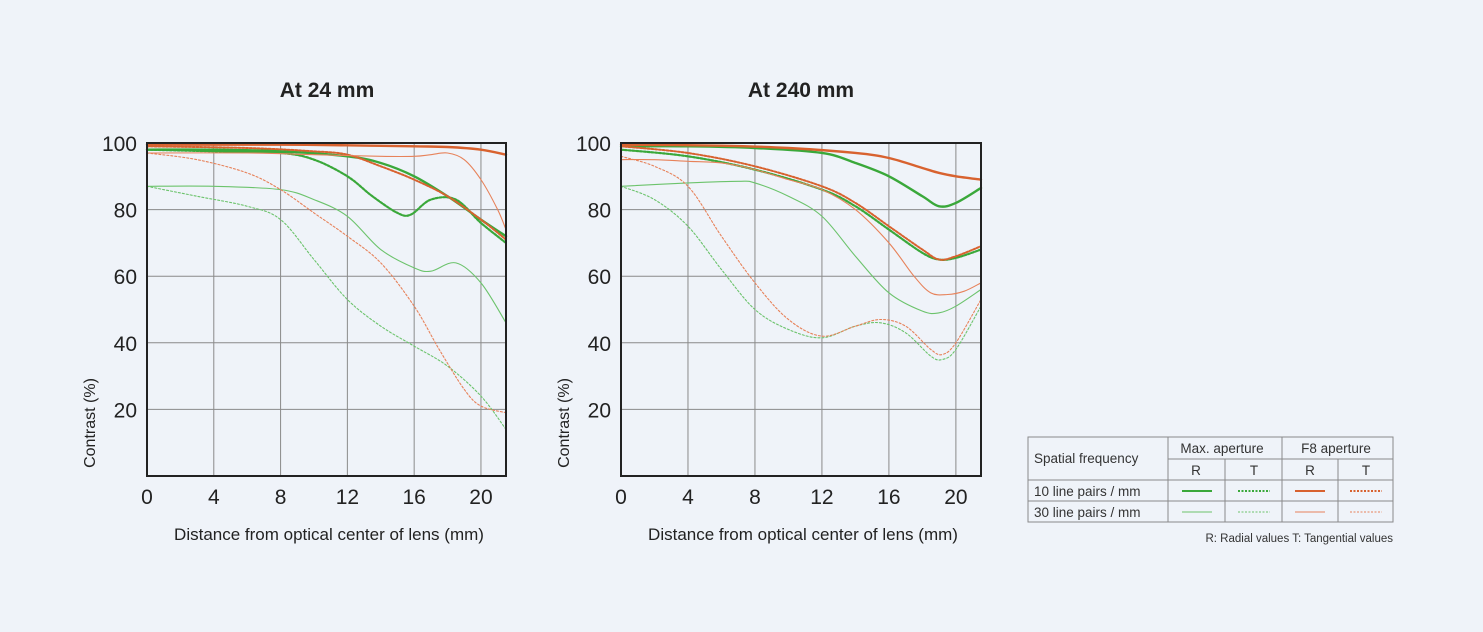 The image size is (1483, 632). Describe the element at coordinates (1087, 491) in the screenshot. I see `legend-row-10lp: 10 line pairs / mm` at that location.